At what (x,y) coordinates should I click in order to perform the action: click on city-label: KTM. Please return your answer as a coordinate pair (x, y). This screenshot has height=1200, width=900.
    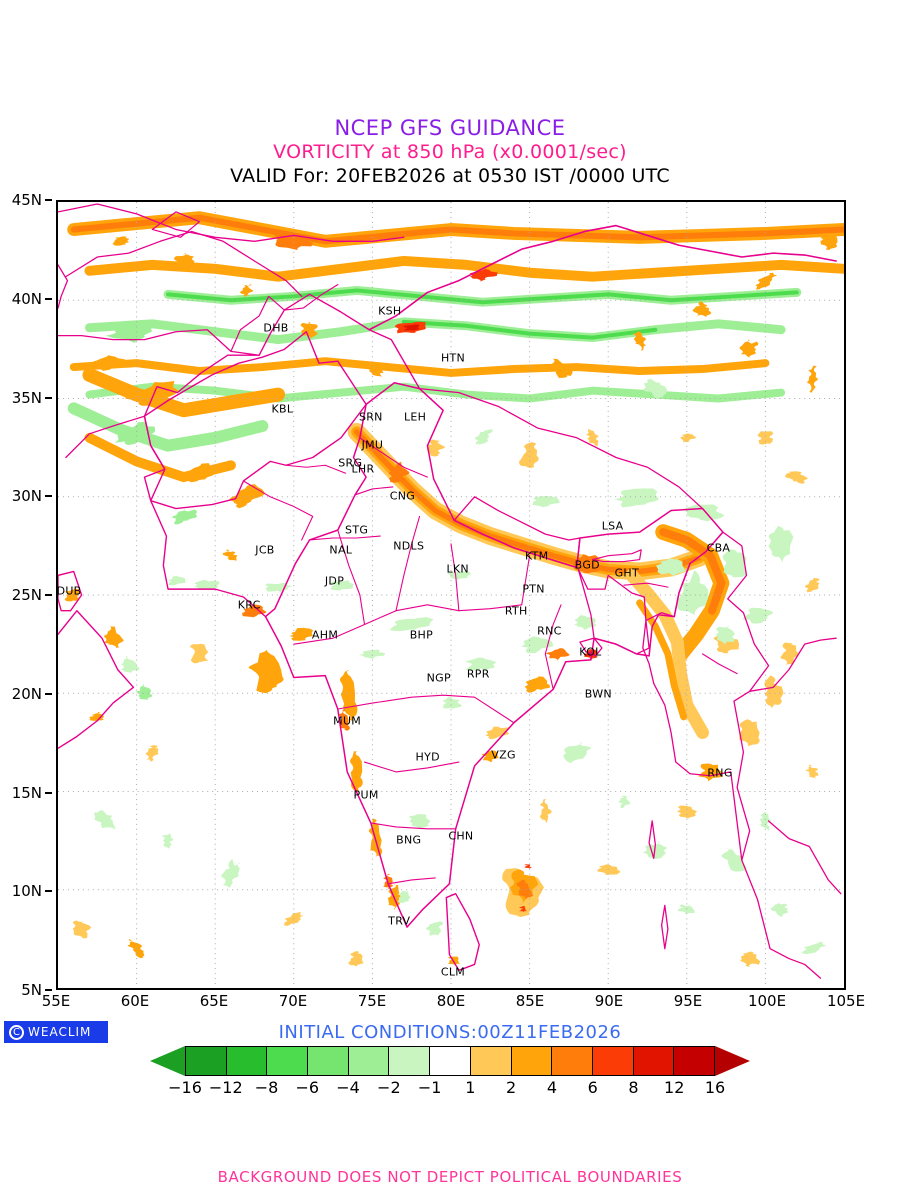
    Looking at the image, I should click on (536, 556).